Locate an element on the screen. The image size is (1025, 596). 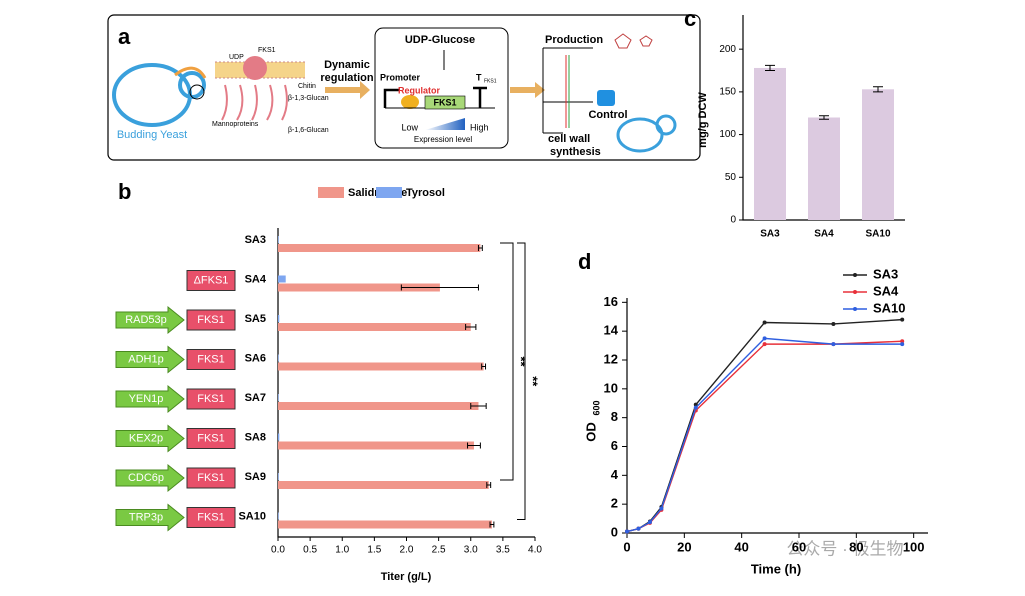
promoter-label: RAD53p is located at coordinates (146, 320).